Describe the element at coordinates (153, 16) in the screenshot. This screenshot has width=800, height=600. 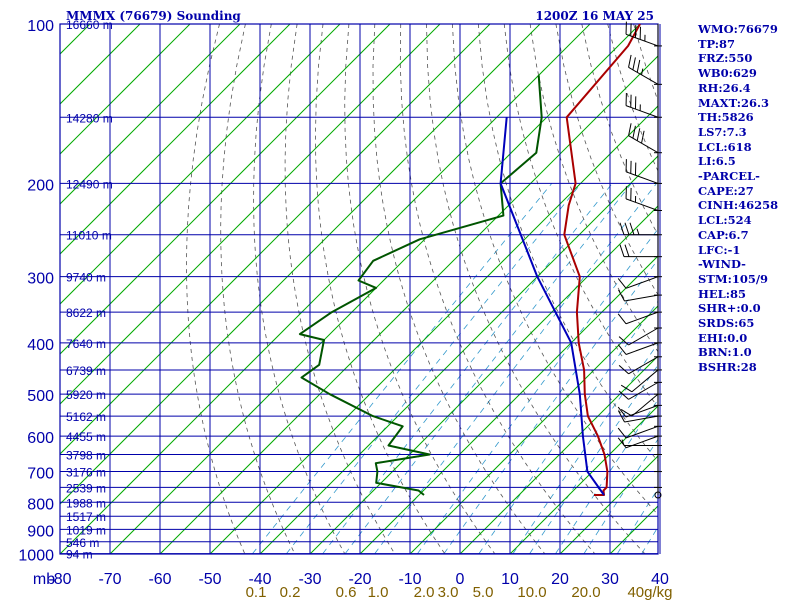
I see `chart-title: MMMX (76679) Sounding` at that location.